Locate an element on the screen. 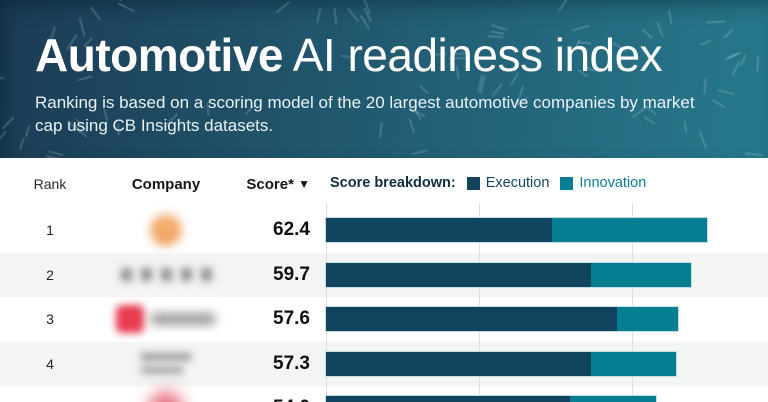  execution-swatch-icon is located at coordinates (473, 183).